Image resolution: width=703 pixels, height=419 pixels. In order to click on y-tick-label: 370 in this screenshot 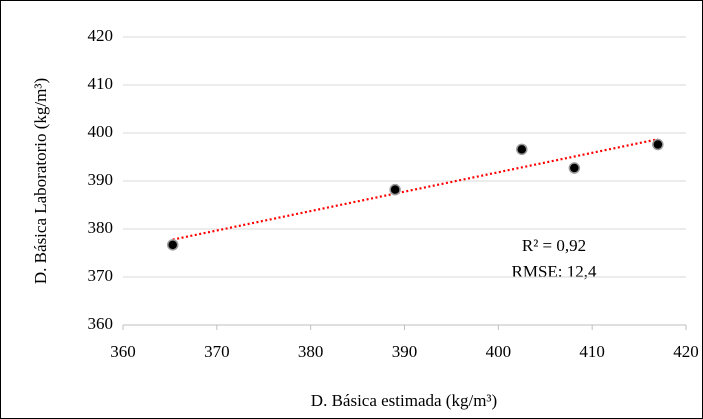, I will do `click(101, 275)`.